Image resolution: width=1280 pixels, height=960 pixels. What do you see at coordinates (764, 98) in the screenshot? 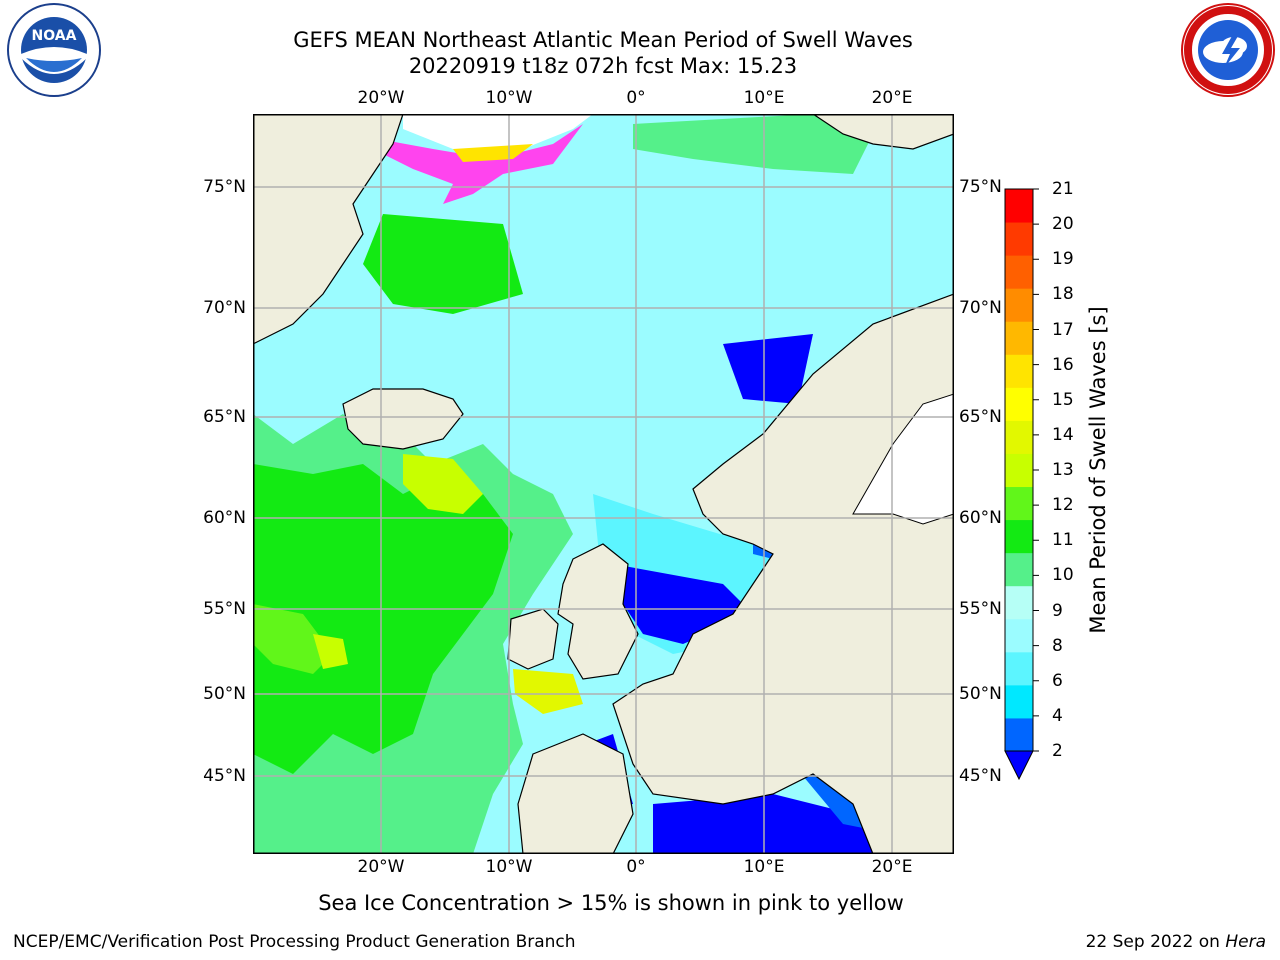
I see `lon-tick-top: 10°E` at bounding box center [764, 98].